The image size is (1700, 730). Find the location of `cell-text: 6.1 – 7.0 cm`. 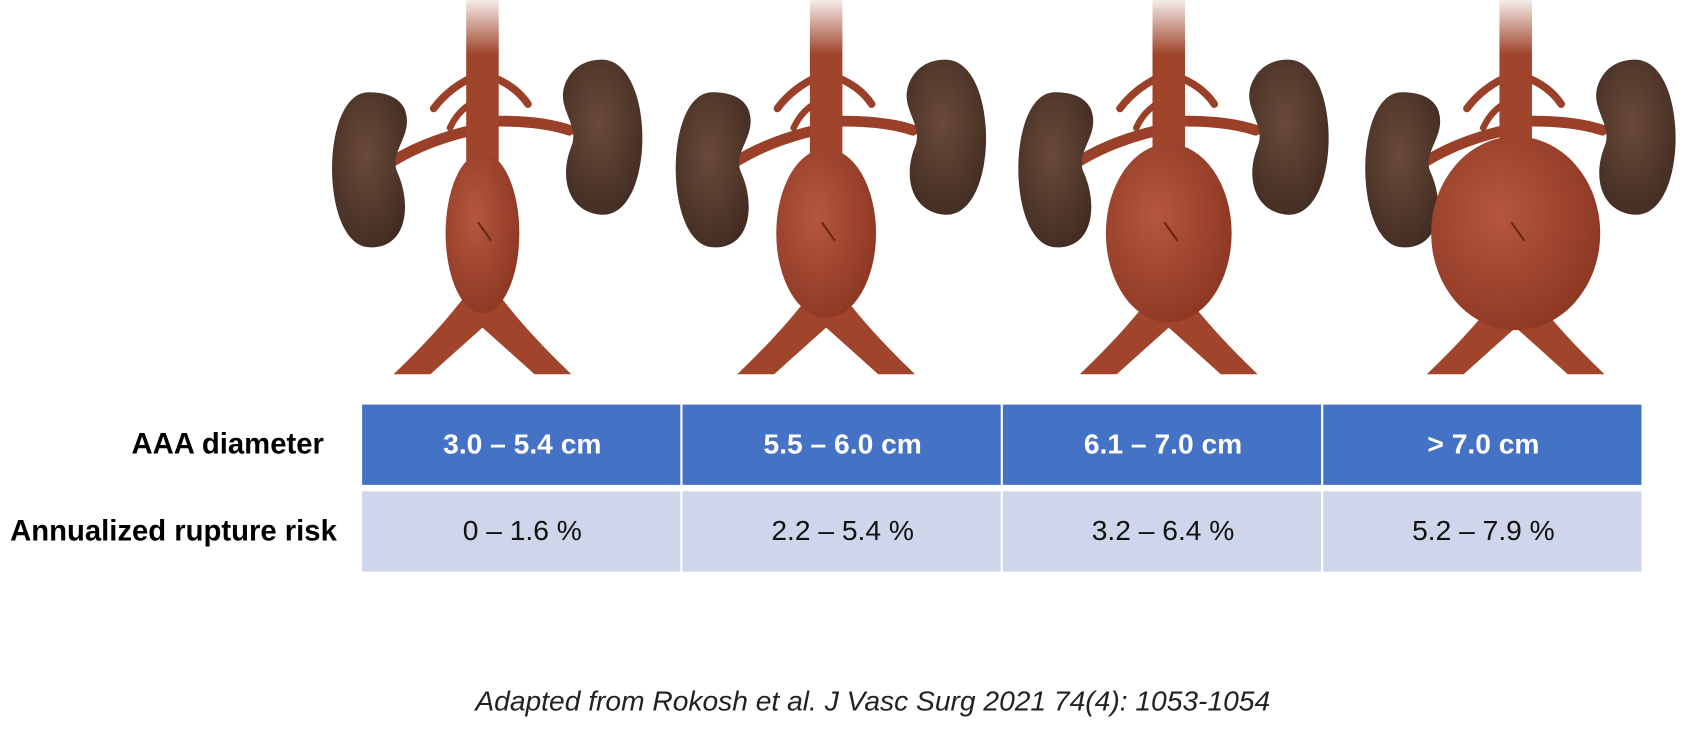

cell-text: 6.1 – 7.0 cm is located at coordinates (1163, 443).